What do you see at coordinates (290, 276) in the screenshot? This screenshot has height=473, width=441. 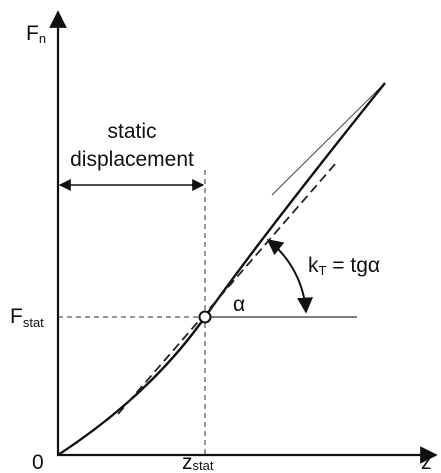 I see `angle-arc` at bounding box center [290, 276].